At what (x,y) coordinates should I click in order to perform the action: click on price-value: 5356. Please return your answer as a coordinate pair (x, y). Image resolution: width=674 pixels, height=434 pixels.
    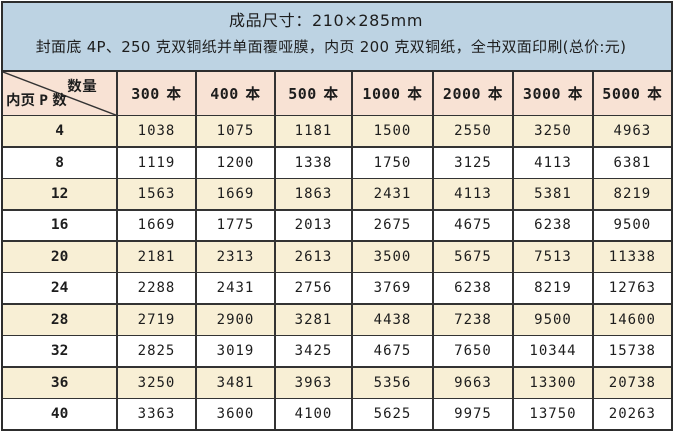
    Looking at the image, I should click on (392, 382).